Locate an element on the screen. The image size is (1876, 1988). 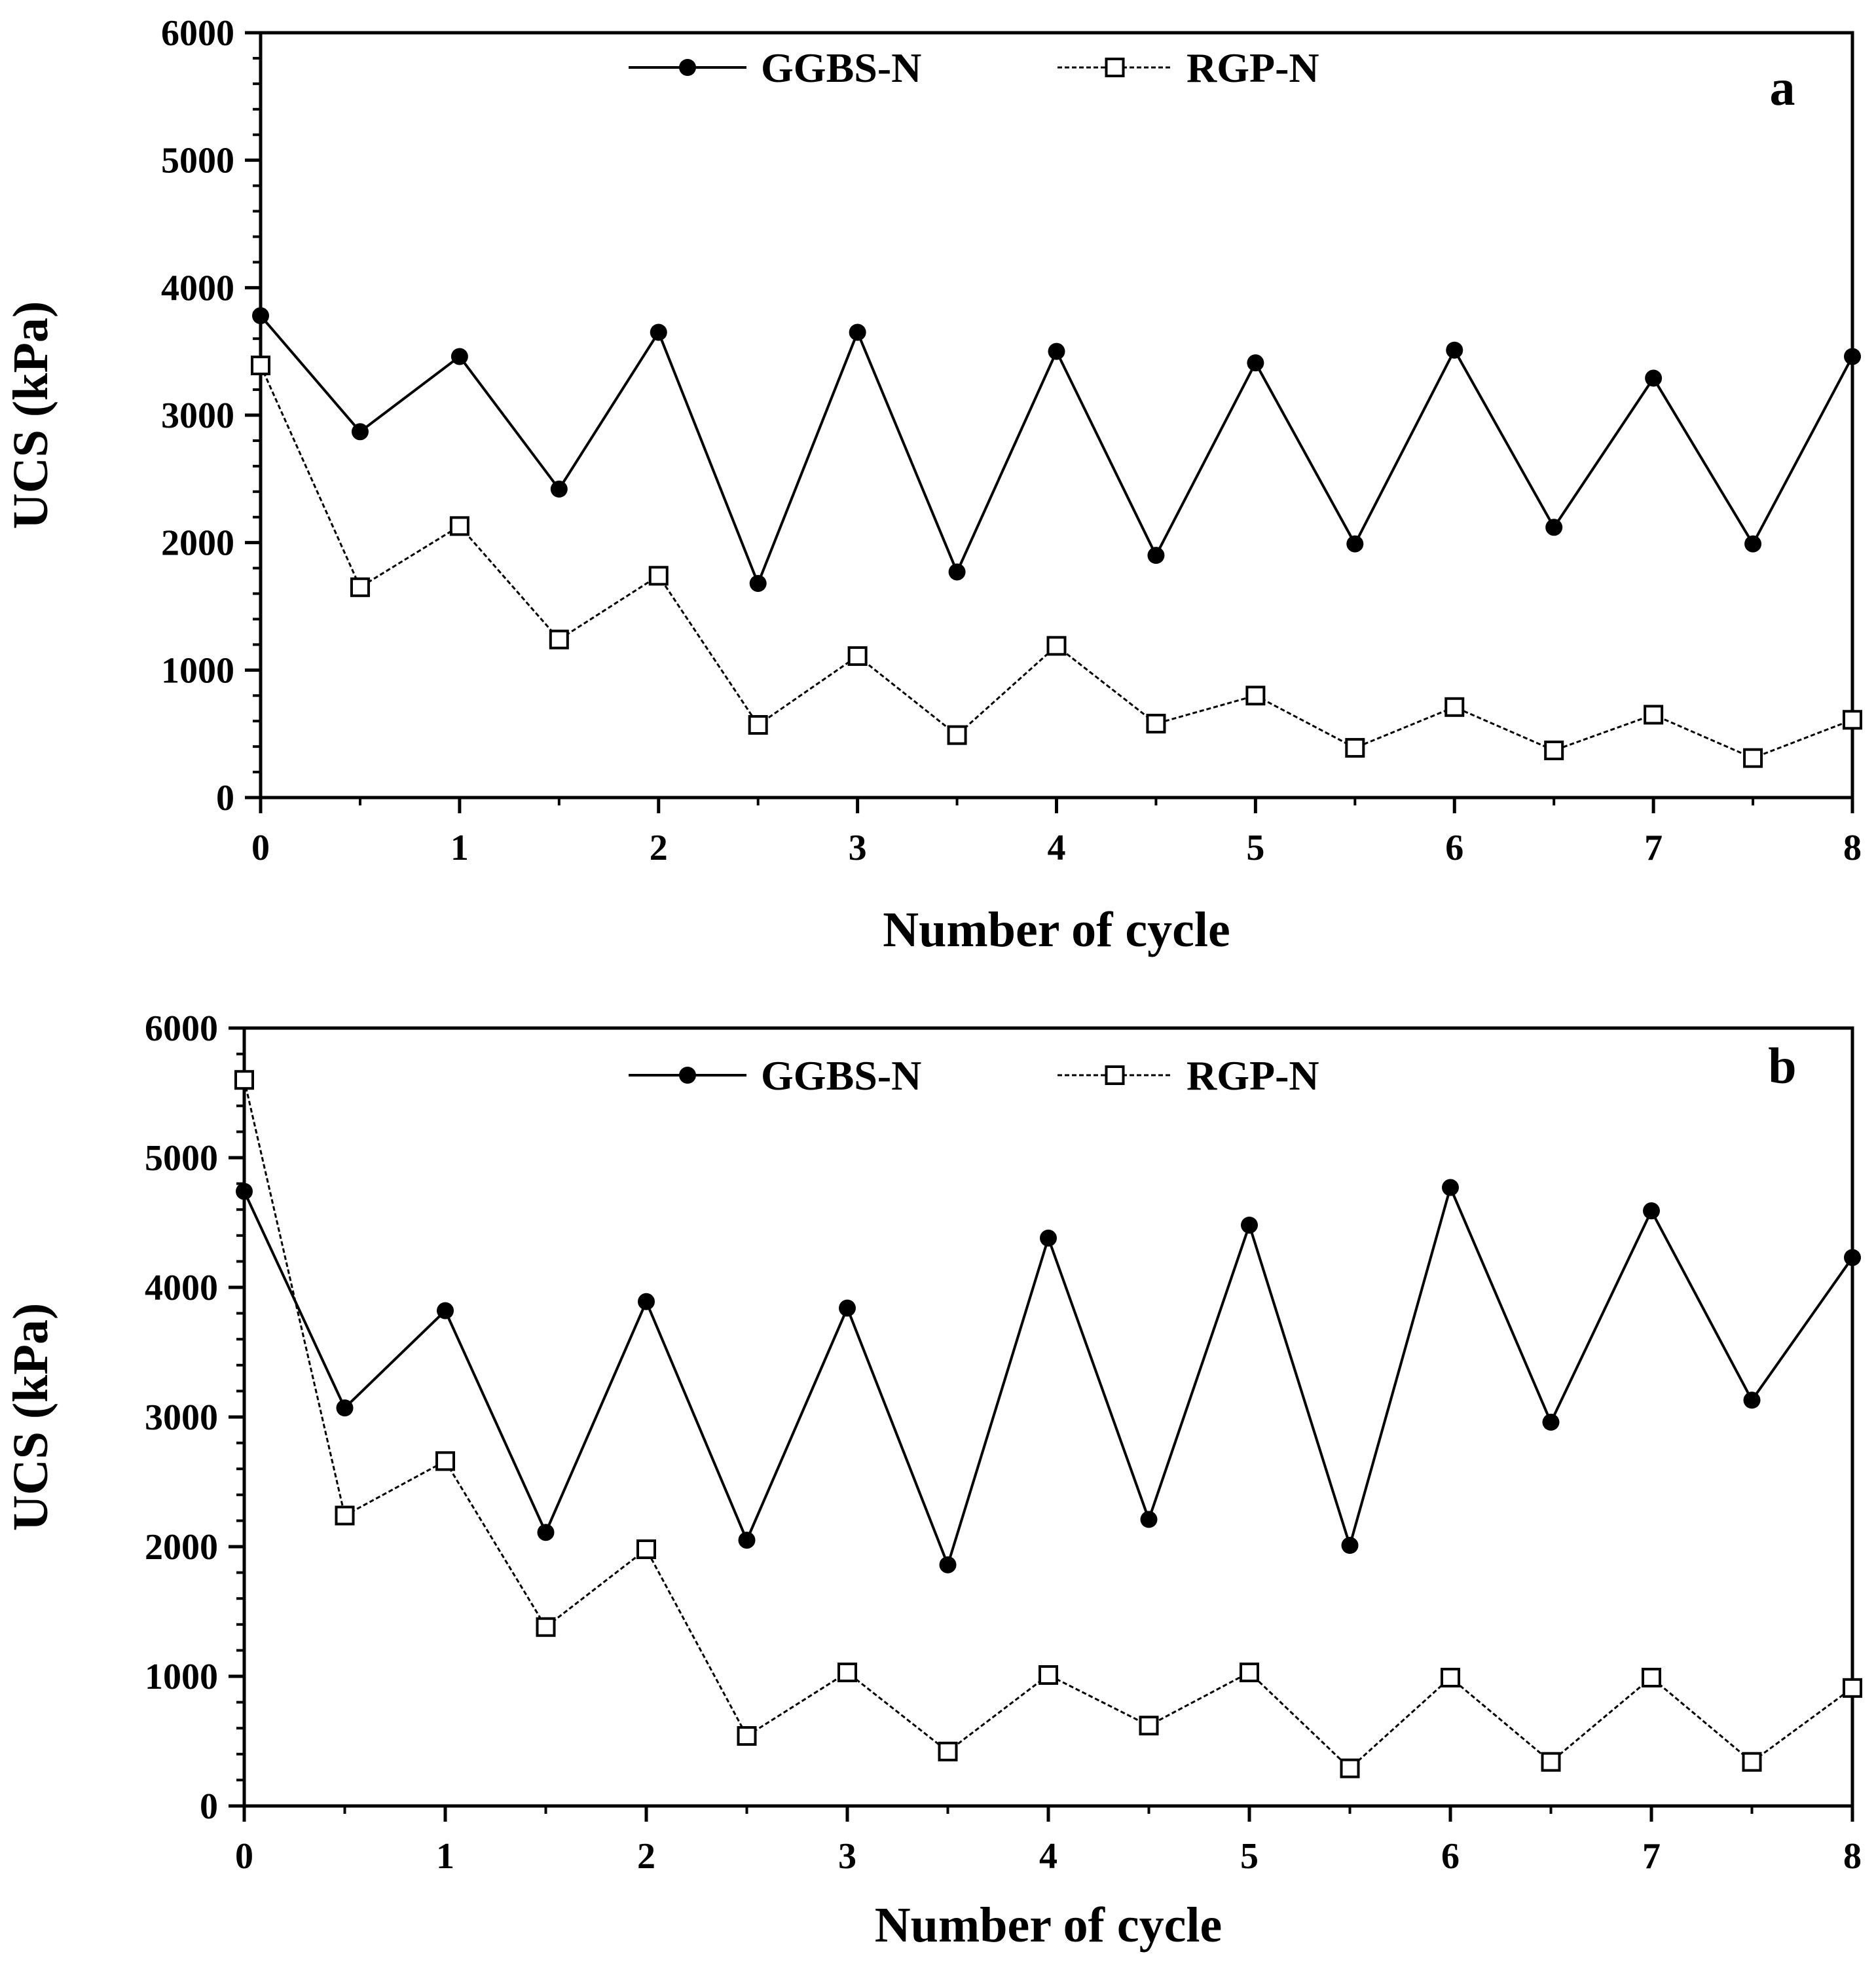
chart-b-y-tick-label: 3000 is located at coordinates (182, 1417).